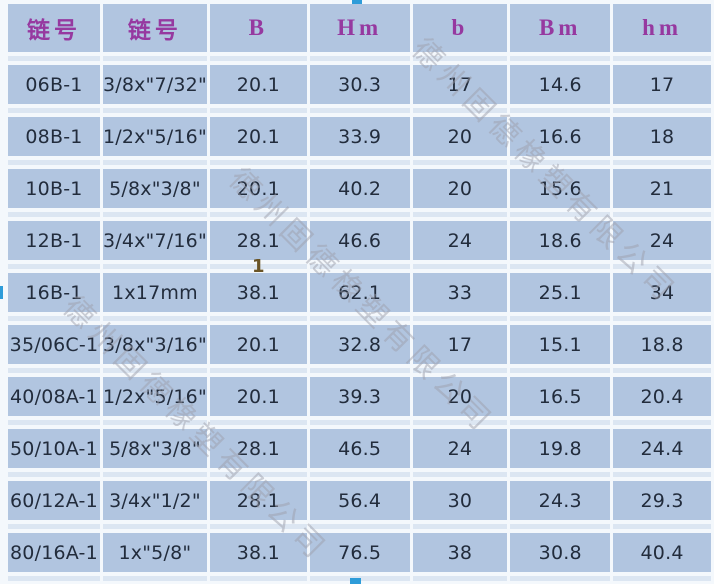 The height and width of the screenshot is (584, 714). Describe the element at coordinates (54, 552) in the screenshot. I see `cell: 80/16A-1` at that location.